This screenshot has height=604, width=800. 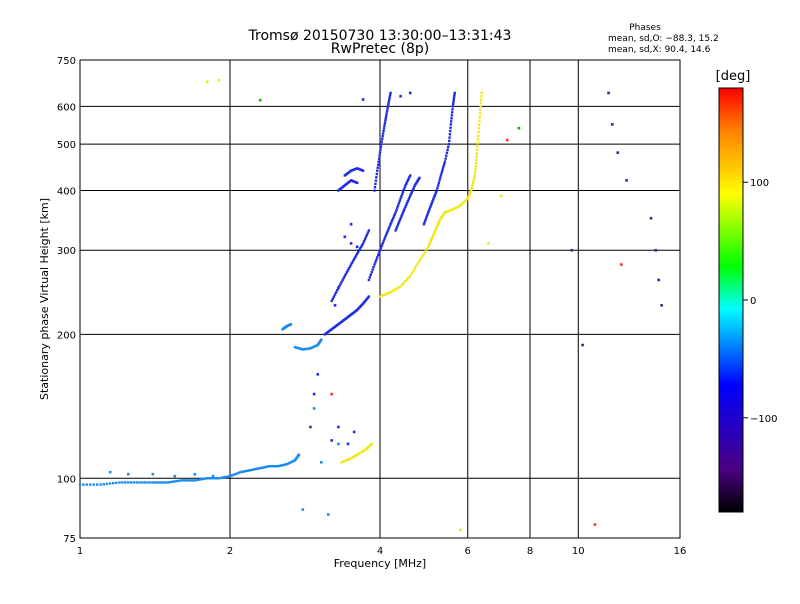 I want to click on colorbar-label: [deg], so click(x=733, y=76).